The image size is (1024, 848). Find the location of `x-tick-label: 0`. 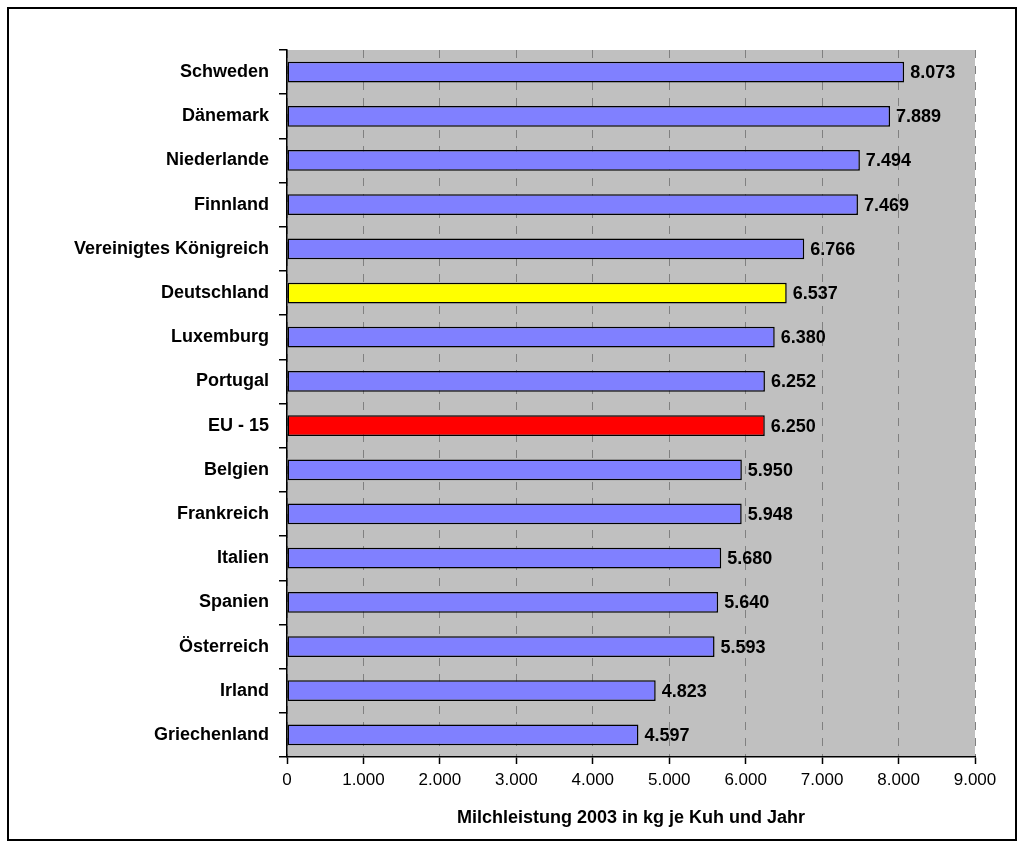

x-tick-label: 0 is located at coordinates (287, 779).